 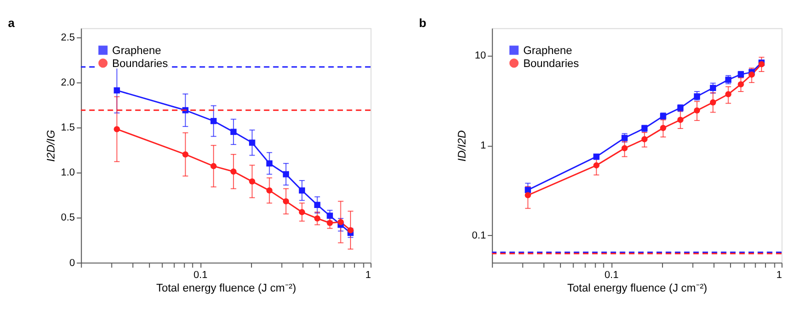 I want to click on y-tick-label: 1.5, so click(x=68, y=128).